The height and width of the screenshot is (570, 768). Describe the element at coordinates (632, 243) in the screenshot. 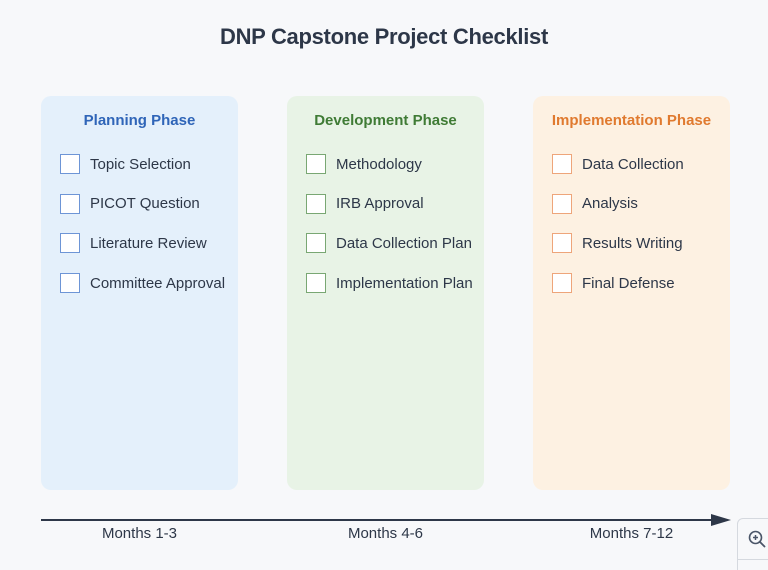

I see `checklist-item-label: Results Writing` at that location.